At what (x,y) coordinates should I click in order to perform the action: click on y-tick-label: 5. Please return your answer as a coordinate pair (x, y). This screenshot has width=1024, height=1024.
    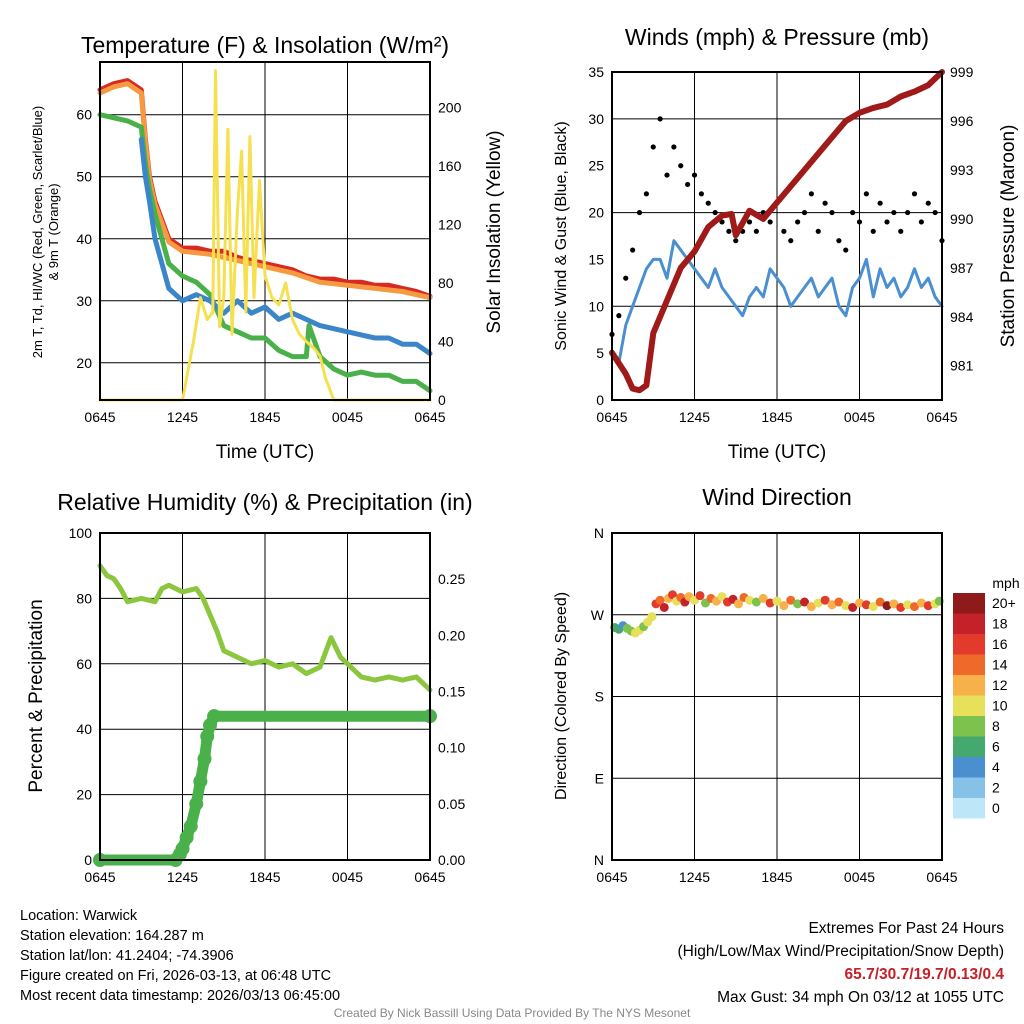
    Looking at the image, I should click on (600, 353).